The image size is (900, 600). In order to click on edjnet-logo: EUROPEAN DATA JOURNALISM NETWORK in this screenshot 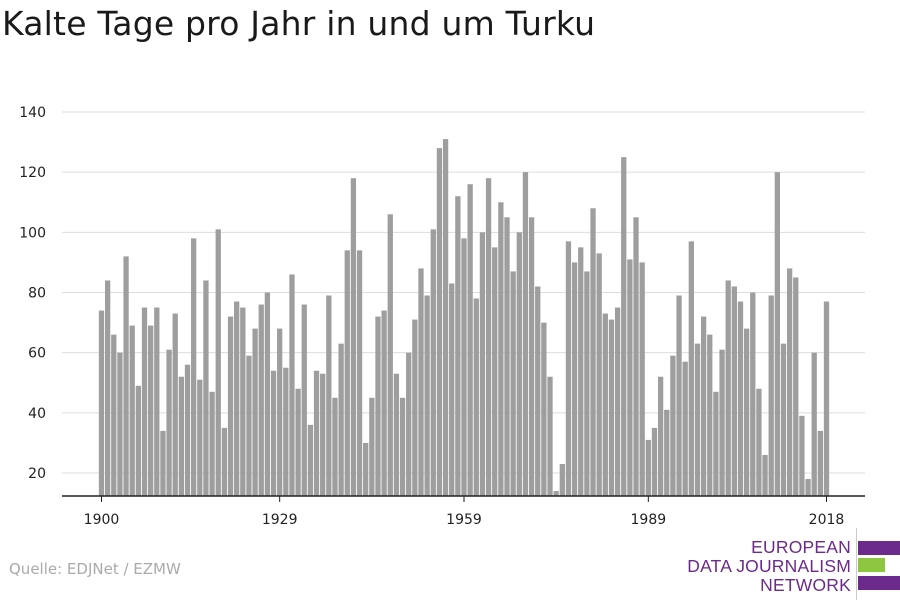, I will do `click(769, 566)`.